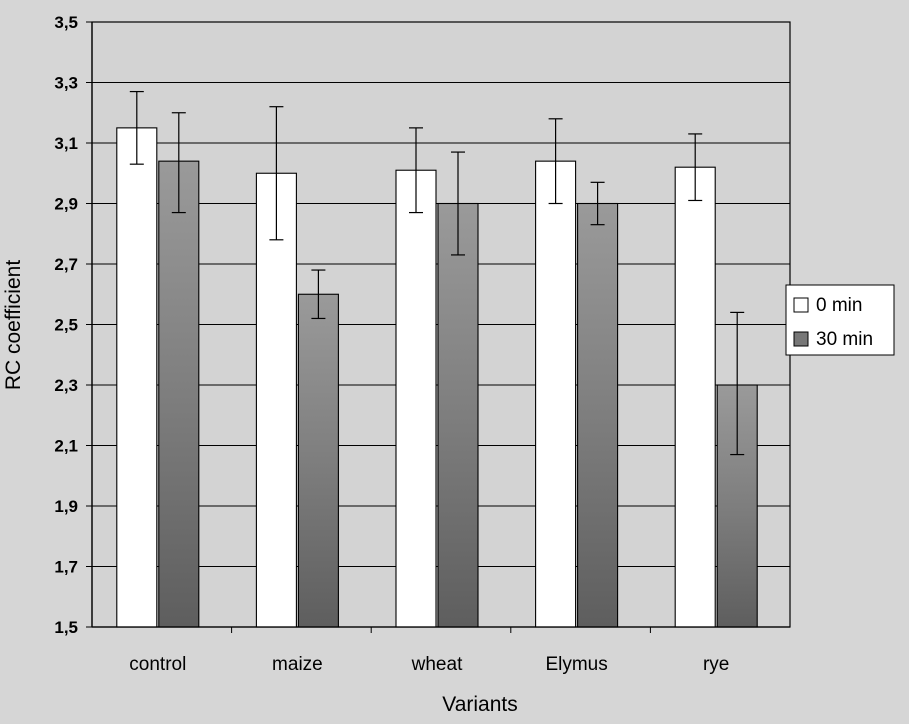 The height and width of the screenshot is (724, 909). I want to click on y-tick-label: 2,9, so click(66, 204).